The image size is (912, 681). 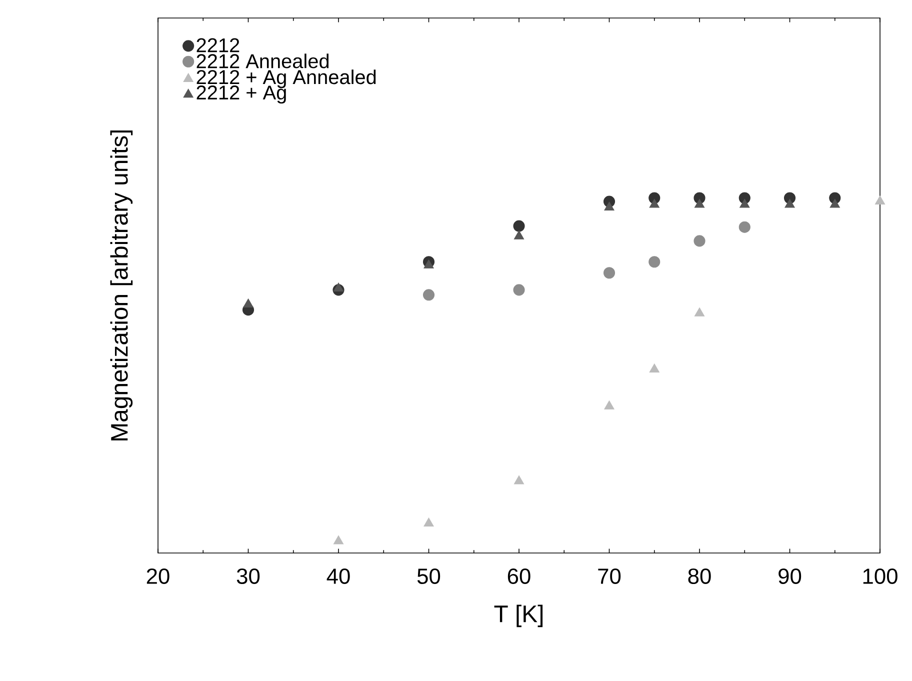 I want to click on x-tick-label: 50, so click(x=428, y=576).